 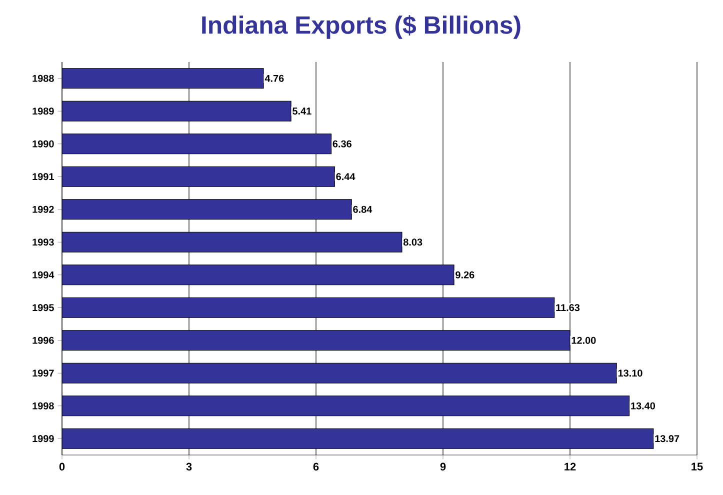 What do you see at coordinates (316, 466) in the screenshot?
I see `x-tick-label: 6` at bounding box center [316, 466].